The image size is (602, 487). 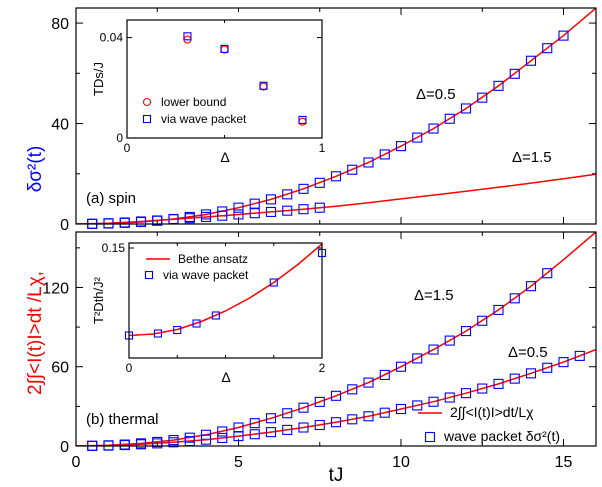 I want to click on y-tick-label: 60, so click(x=60, y=368).